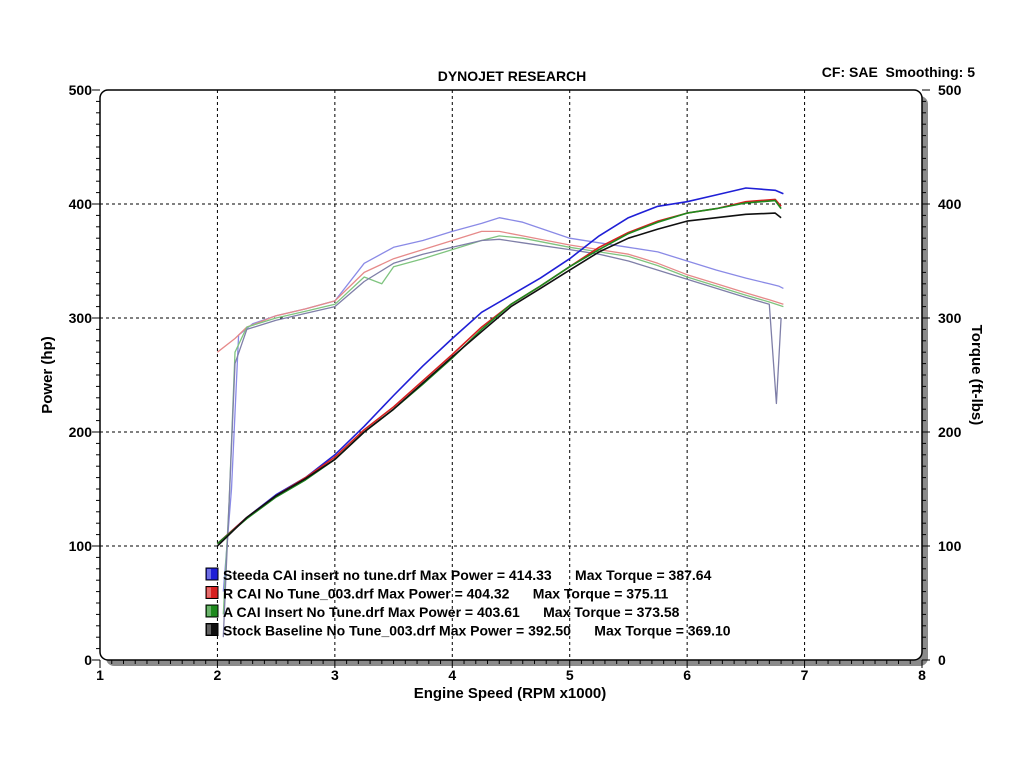  I want to click on x-tick-label: 3, so click(335, 675).